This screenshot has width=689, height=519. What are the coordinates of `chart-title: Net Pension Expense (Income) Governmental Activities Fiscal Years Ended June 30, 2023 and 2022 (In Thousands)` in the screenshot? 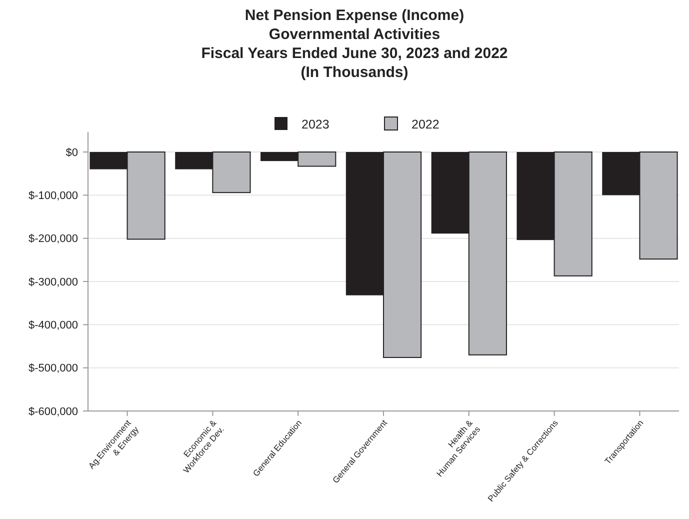 It's located at (354, 44).